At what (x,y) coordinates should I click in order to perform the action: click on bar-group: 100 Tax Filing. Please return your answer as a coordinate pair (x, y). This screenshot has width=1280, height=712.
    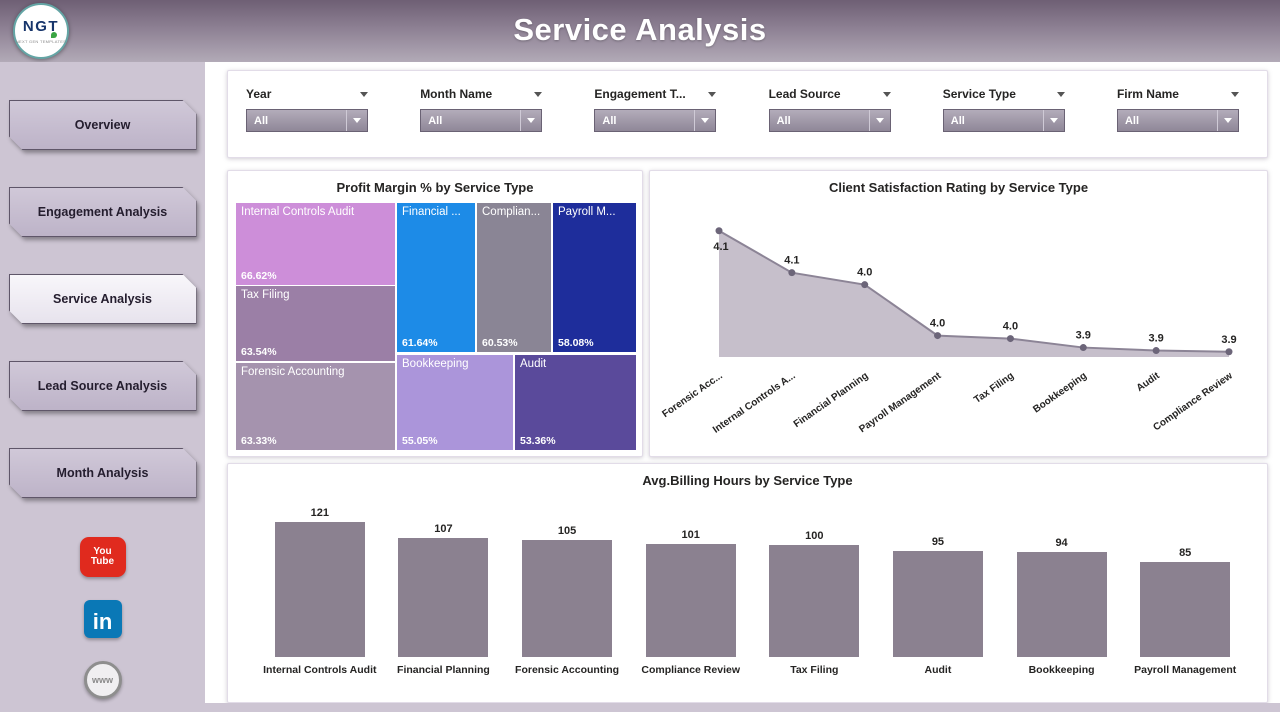
    Looking at the image, I should click on (814, 596).